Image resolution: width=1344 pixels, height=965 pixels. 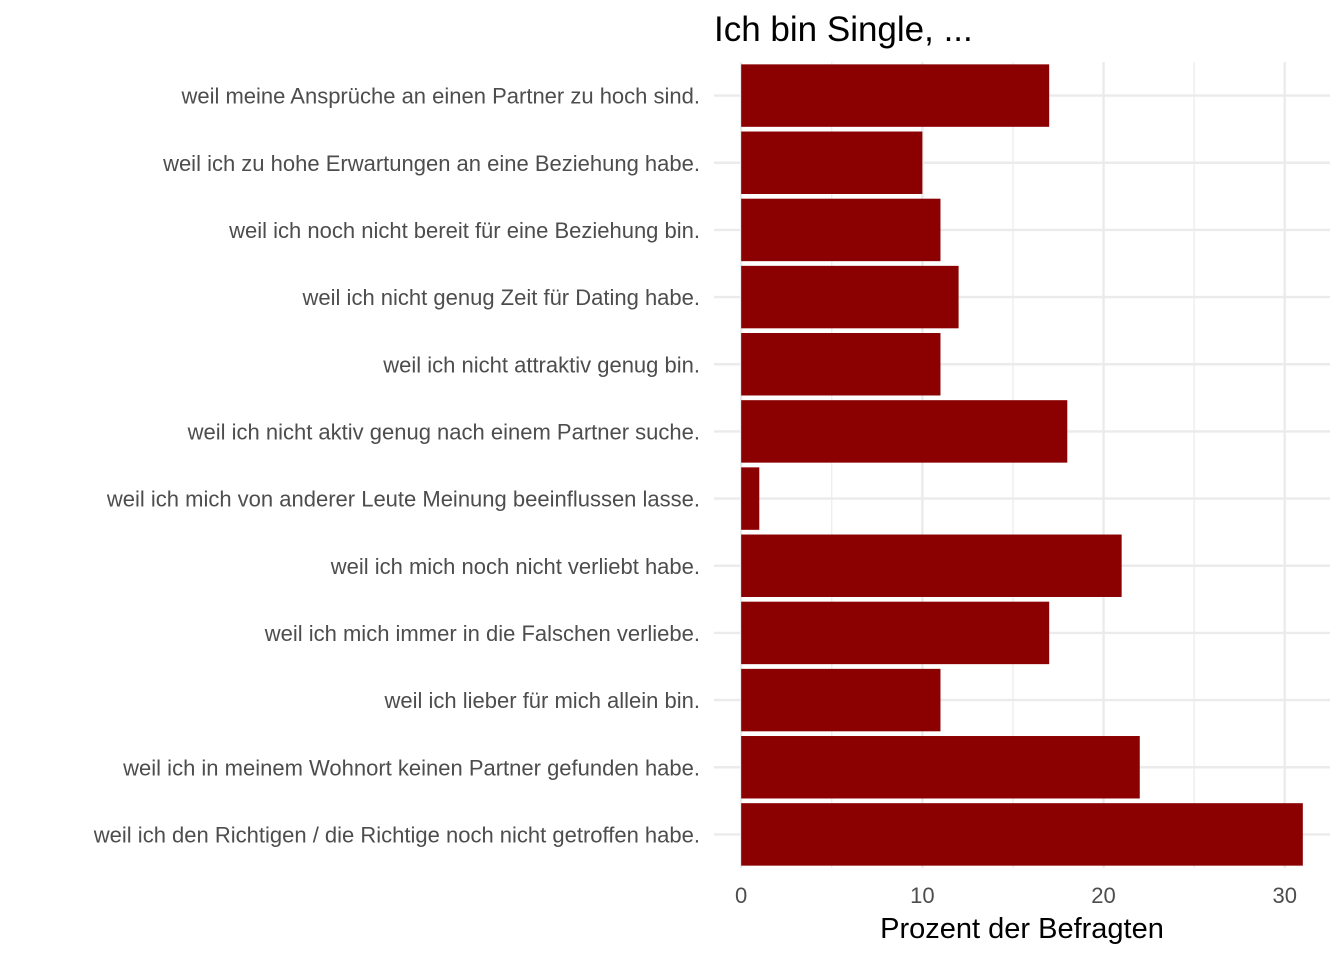 What do you see at coordinates (1103, 895) in the screenshot?
I see `x-tick-label: 20` at bounding box center [1103, 895].